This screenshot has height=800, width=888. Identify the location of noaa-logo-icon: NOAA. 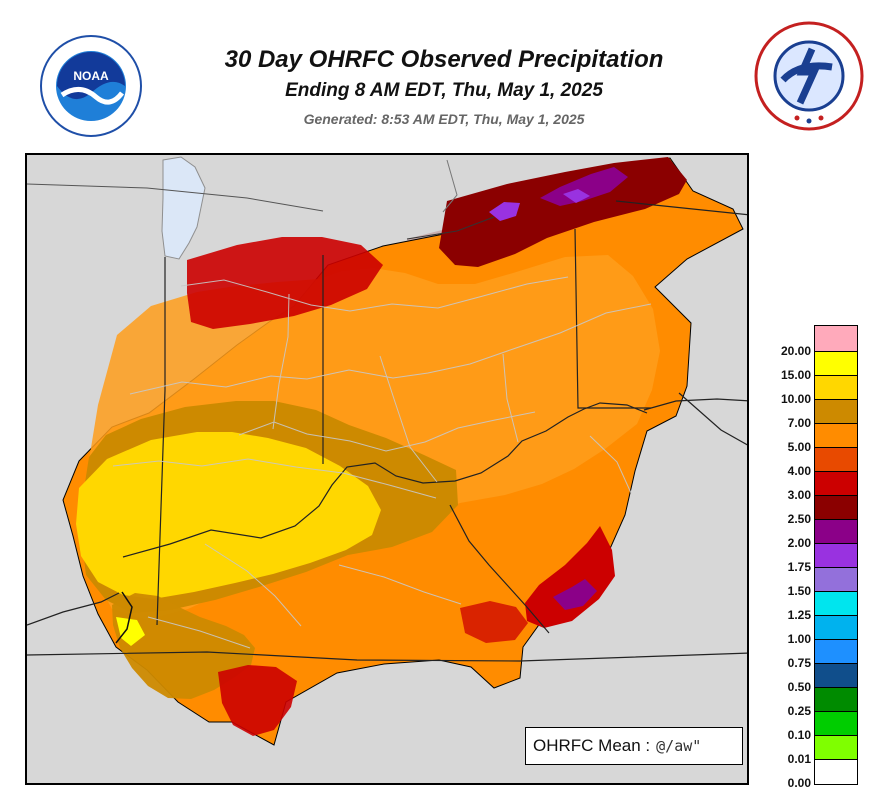
(91, 86).